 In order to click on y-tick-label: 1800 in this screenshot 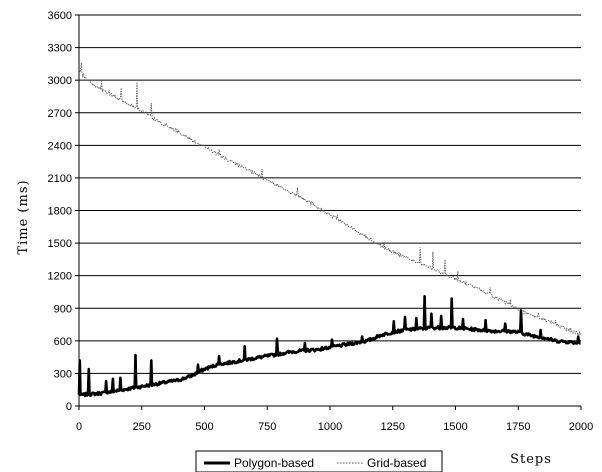, I will do `click(60, 212)`.